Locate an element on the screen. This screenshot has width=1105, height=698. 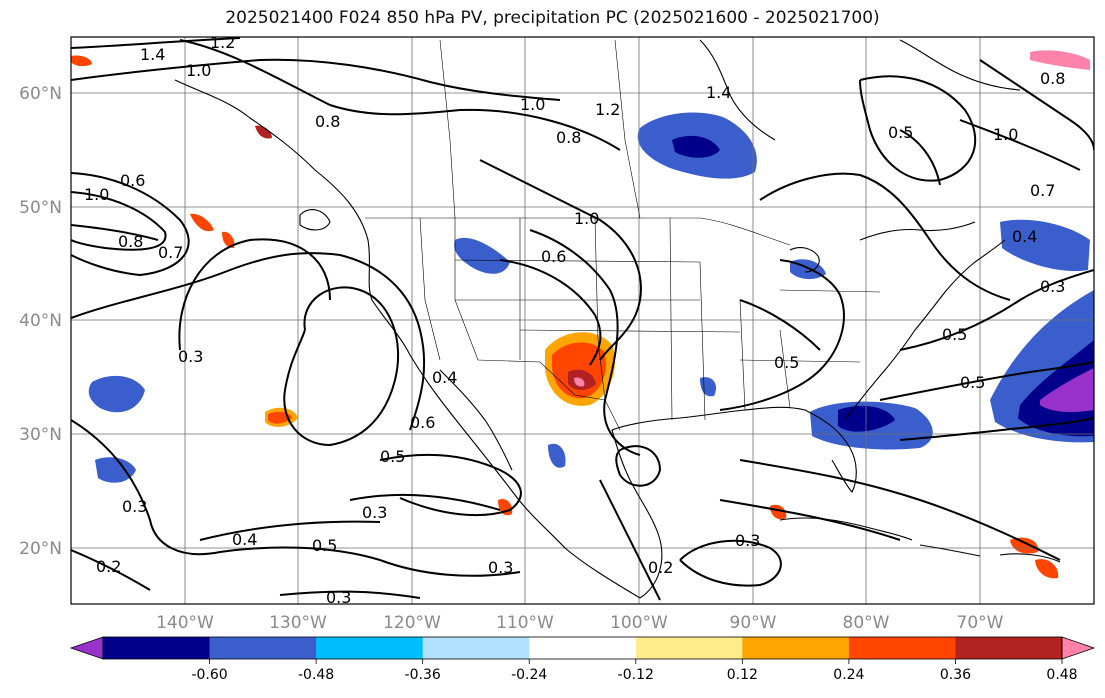
latitude-labels: 60°N 50°N 40°N 30°N 20°N is located at coordinates (40, 321).